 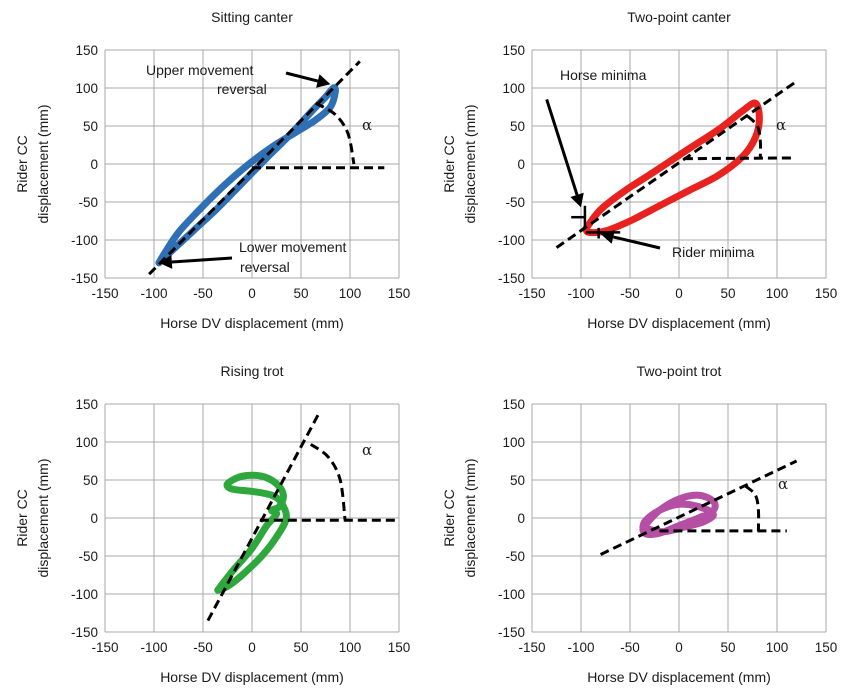 What do you see at coordinates (292, 247) in the screenshot?
I see `annotation-text: Lower movement` at bounding box center [292, 247].